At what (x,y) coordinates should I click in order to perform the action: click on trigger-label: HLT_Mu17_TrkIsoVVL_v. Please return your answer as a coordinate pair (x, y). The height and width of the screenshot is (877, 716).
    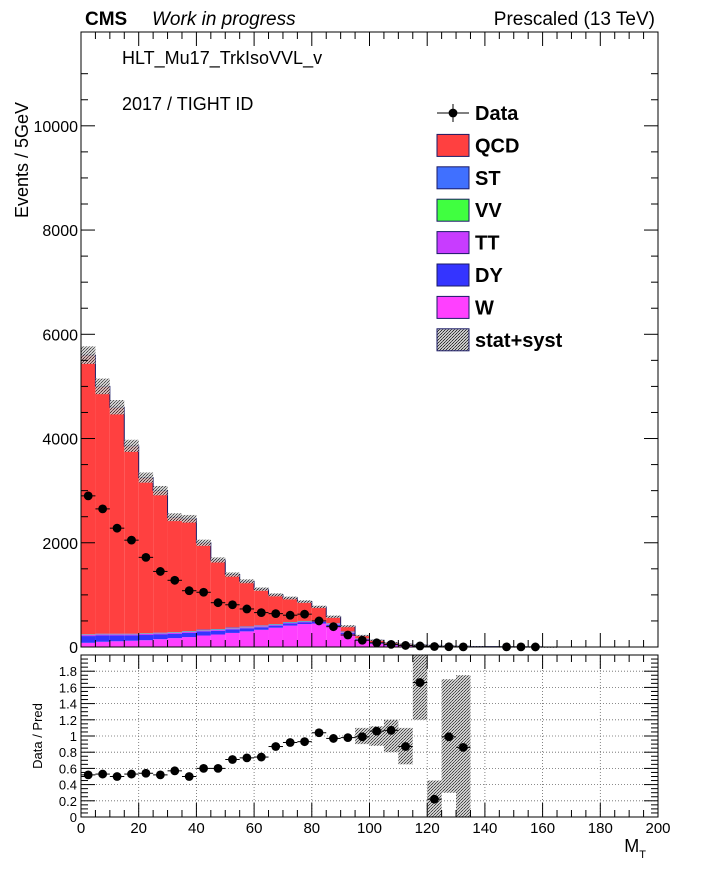
    Looking at the image, I should click on (222, 58).